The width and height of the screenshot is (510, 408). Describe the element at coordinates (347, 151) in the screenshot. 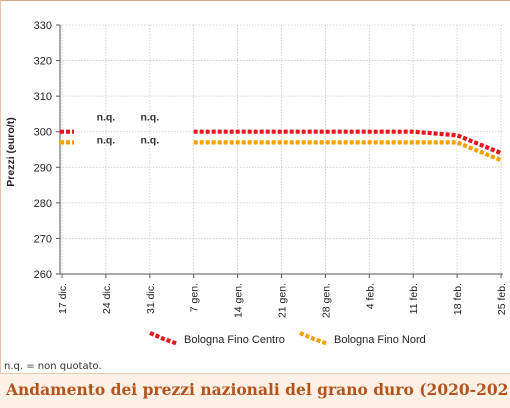

I see `series-line-nord` at that location.